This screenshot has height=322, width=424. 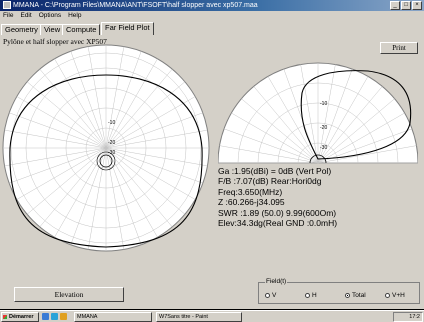 I want to click on elevation-grid, so click(x=318, y=113).